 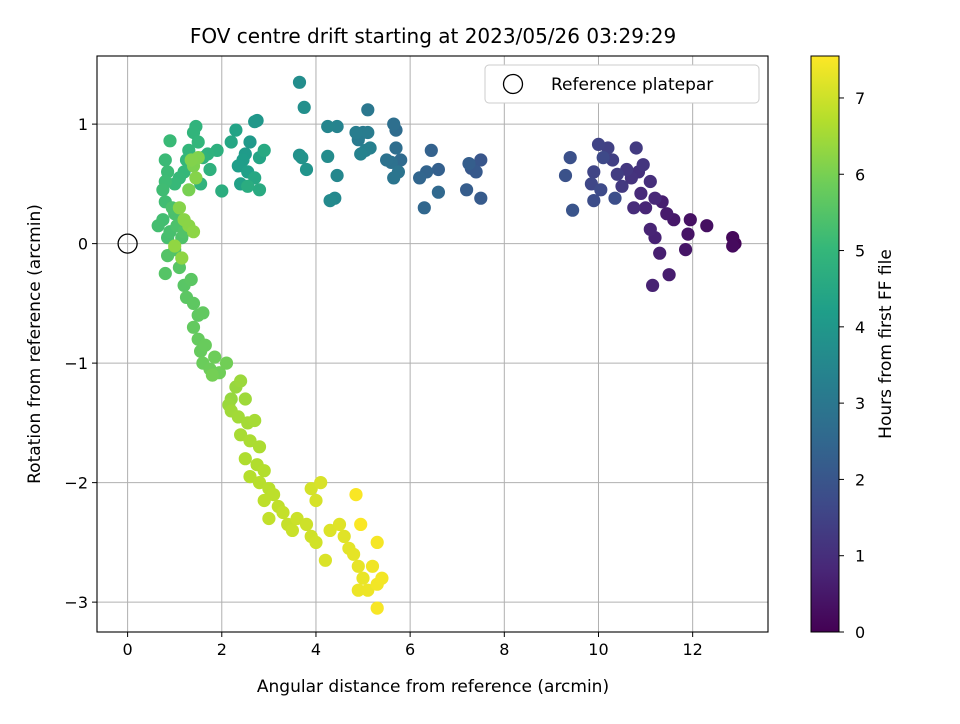 What do you see at coordinates (860, 632) in the screenshot?
I see `colorbar-tick-label: 0` at bounding box center [860, 632].